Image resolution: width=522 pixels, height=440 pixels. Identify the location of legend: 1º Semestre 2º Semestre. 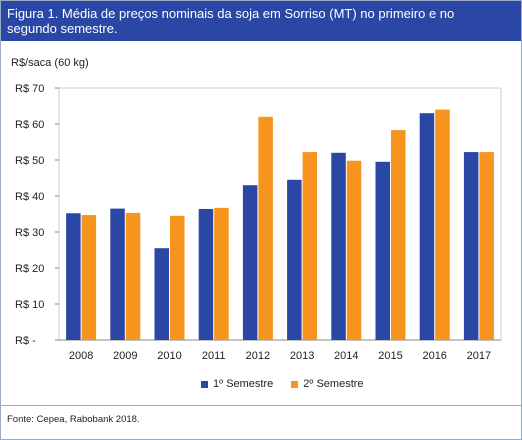
(291, 384).